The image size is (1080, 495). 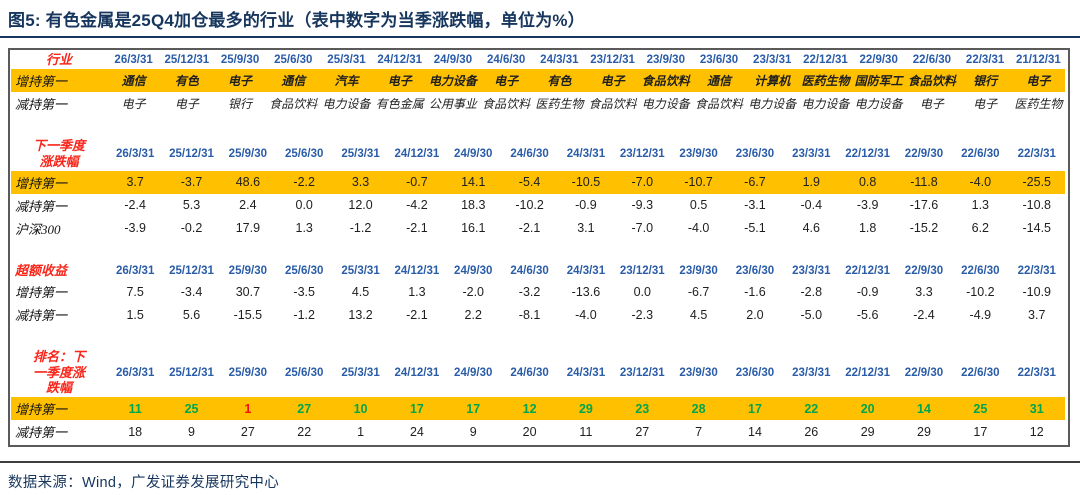 What do you see at coordinates (755, 228) in the screenshot?
I see `table-cell: -5.1` at bounding box center [755, 228].